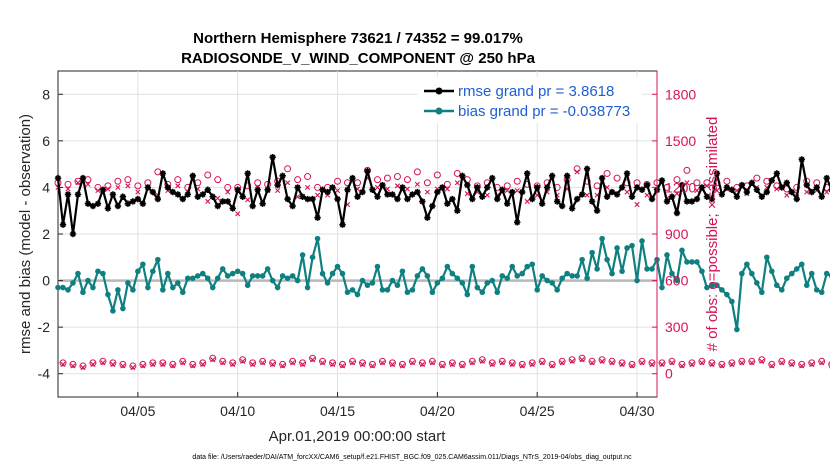 This screenshot has height=470, width=830. I want to click on x-tick-label-2: 04/15, so click(337, 411).